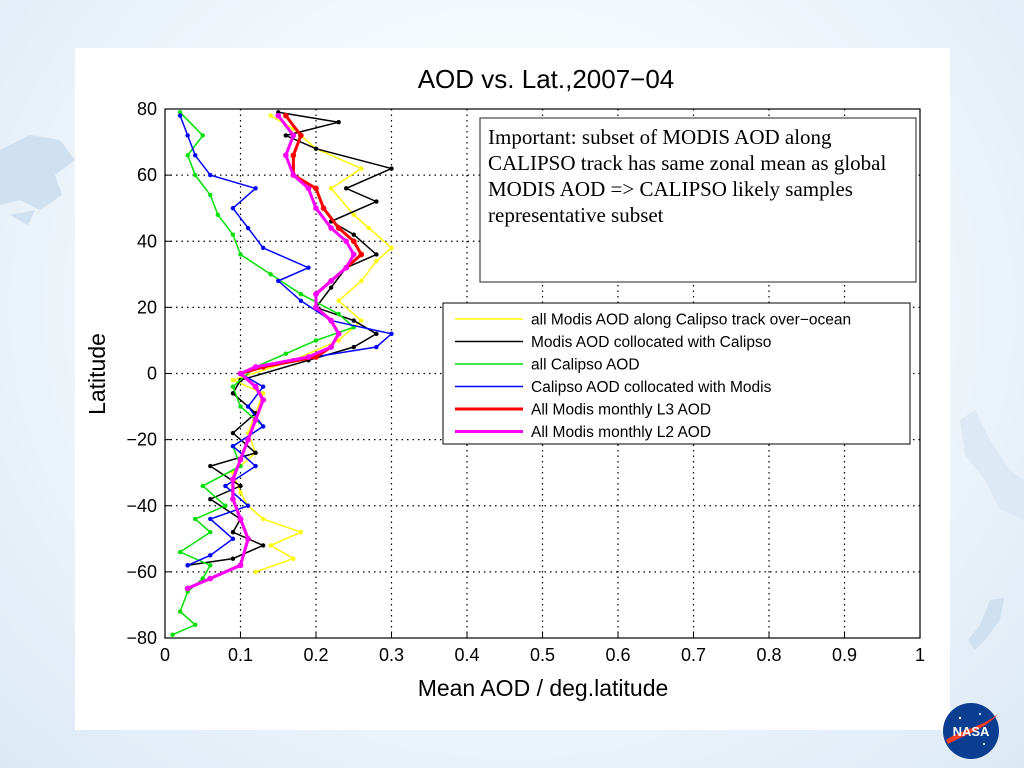 The image size is (1024, 768). Describe the element at coordinates (546, 79) in the screenshot. I see `chart-title: AOD vs. Lat.,2007−04` at that location.